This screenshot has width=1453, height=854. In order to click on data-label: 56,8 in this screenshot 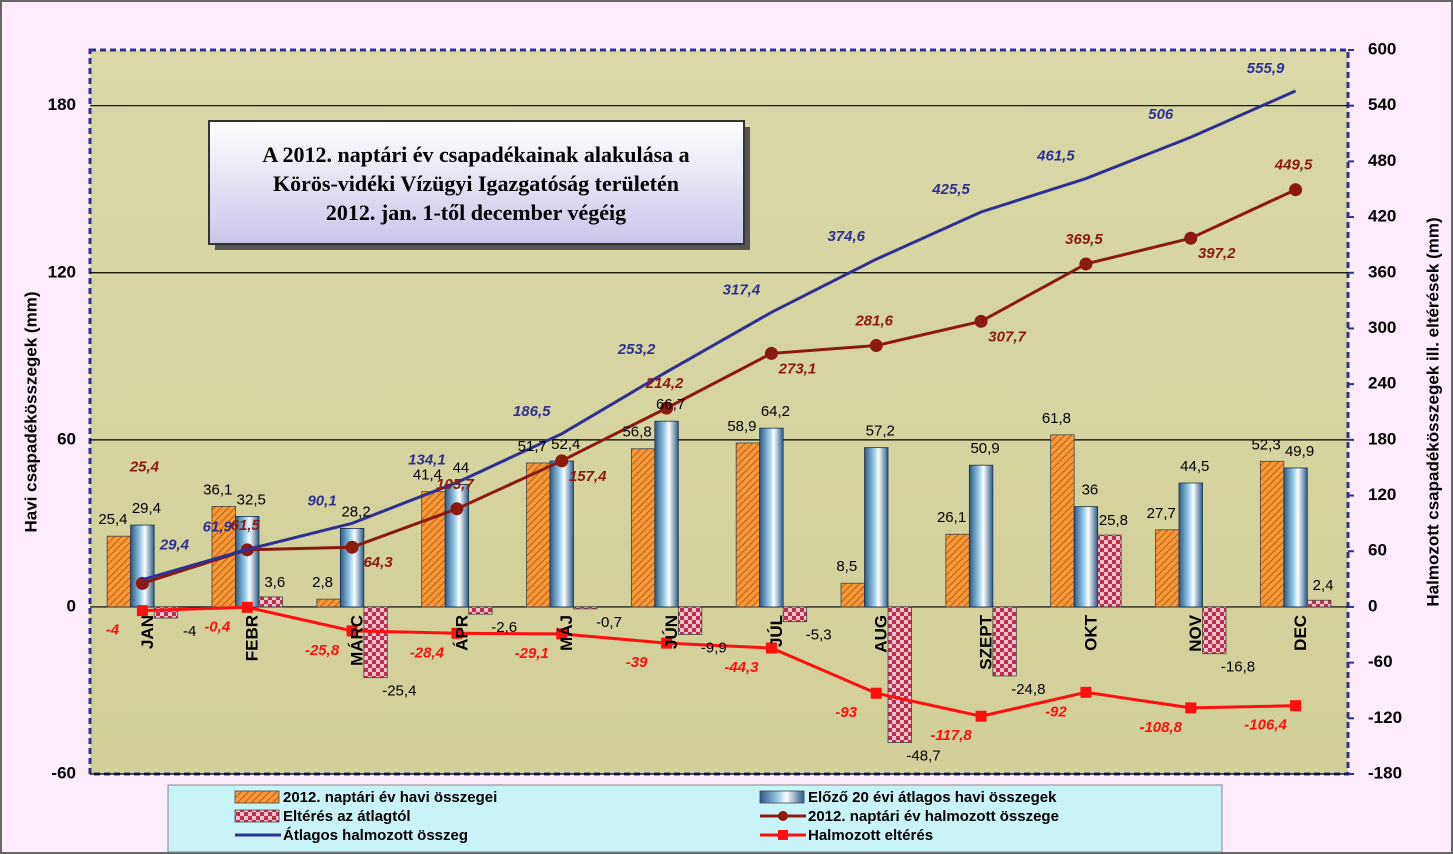, I will do `click(636, 432)`.